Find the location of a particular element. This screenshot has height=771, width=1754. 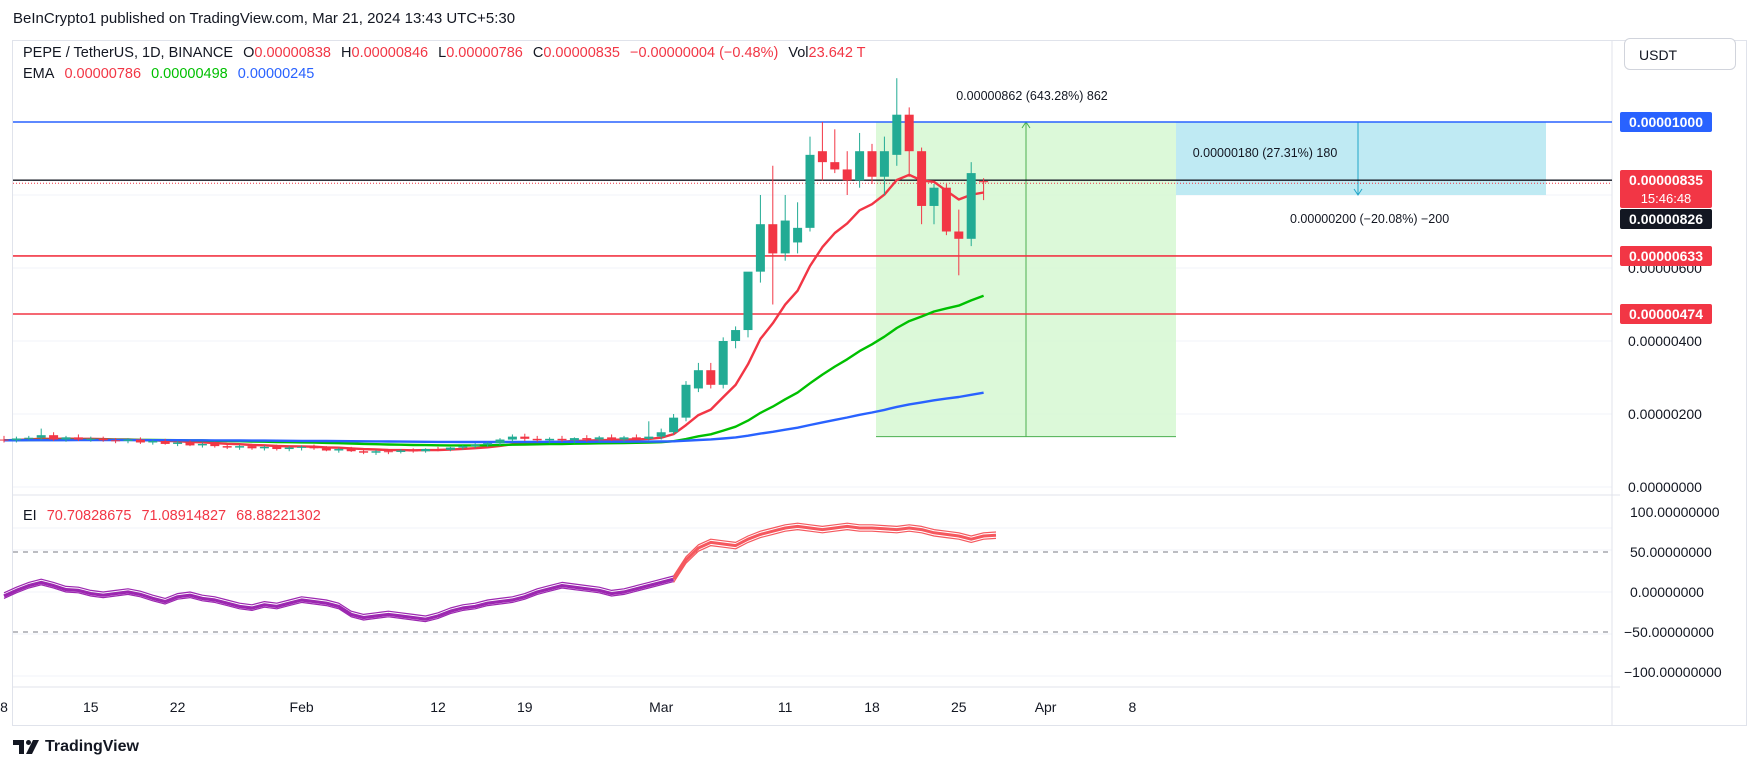

osc-tick-label: −100.00000000 is located at coordinates (1673, 672).